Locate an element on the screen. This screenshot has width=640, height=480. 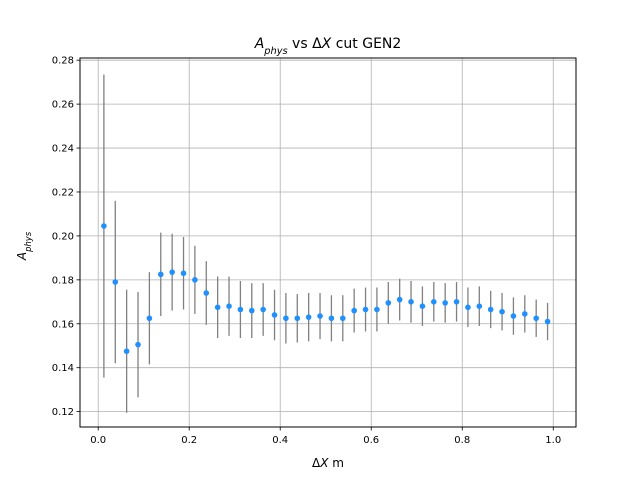
y-tick-label: 0.20 is located at coordinates (63, 236).